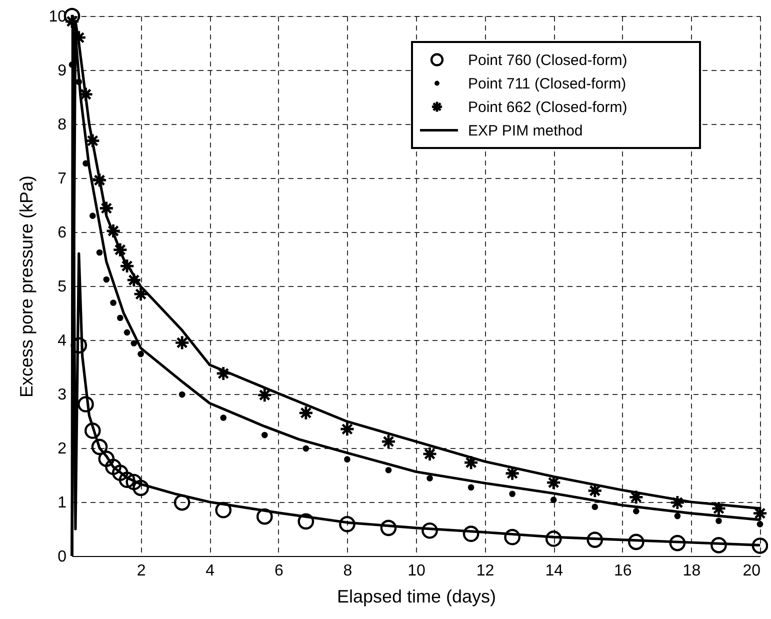  Describe the element at coordinates (210, 571) in the screenshot. I see `x-tick-label: 4` at that location.